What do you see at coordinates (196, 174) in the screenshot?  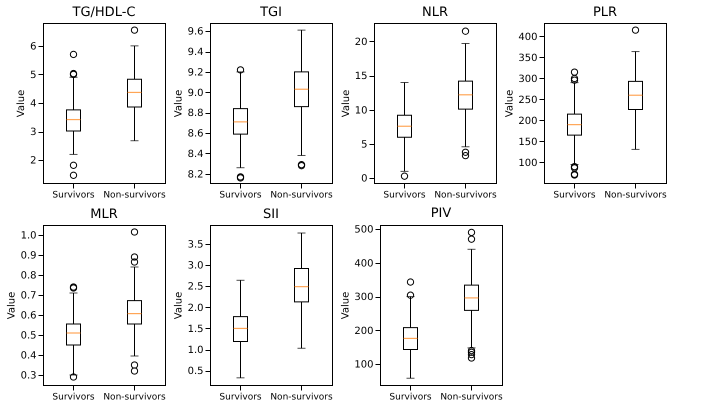 I see `y-tick-label: 8.2` at bounding box center [196, 174].